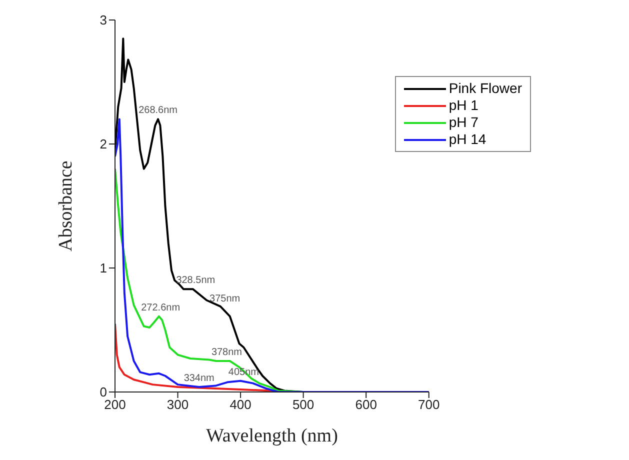 Image resolution: width=629 pixels, height=460 pixels. What do you see at coordinates (241, 404) in the screenshot?
I see `x-tick-label: 400` at bounding box center [241, 404].